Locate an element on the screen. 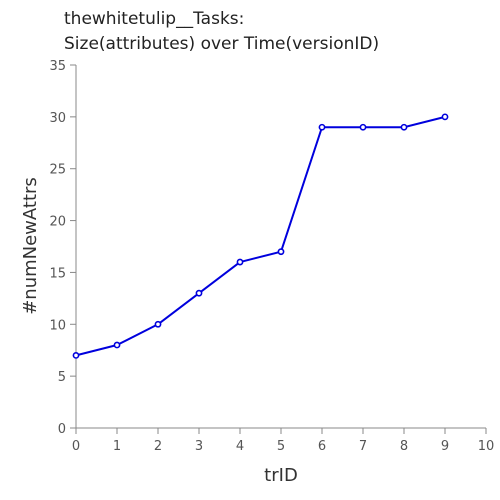 The width and height of the screenshot is (500, 500). y-tick-label: 10 is located at coordinates (57, 325).